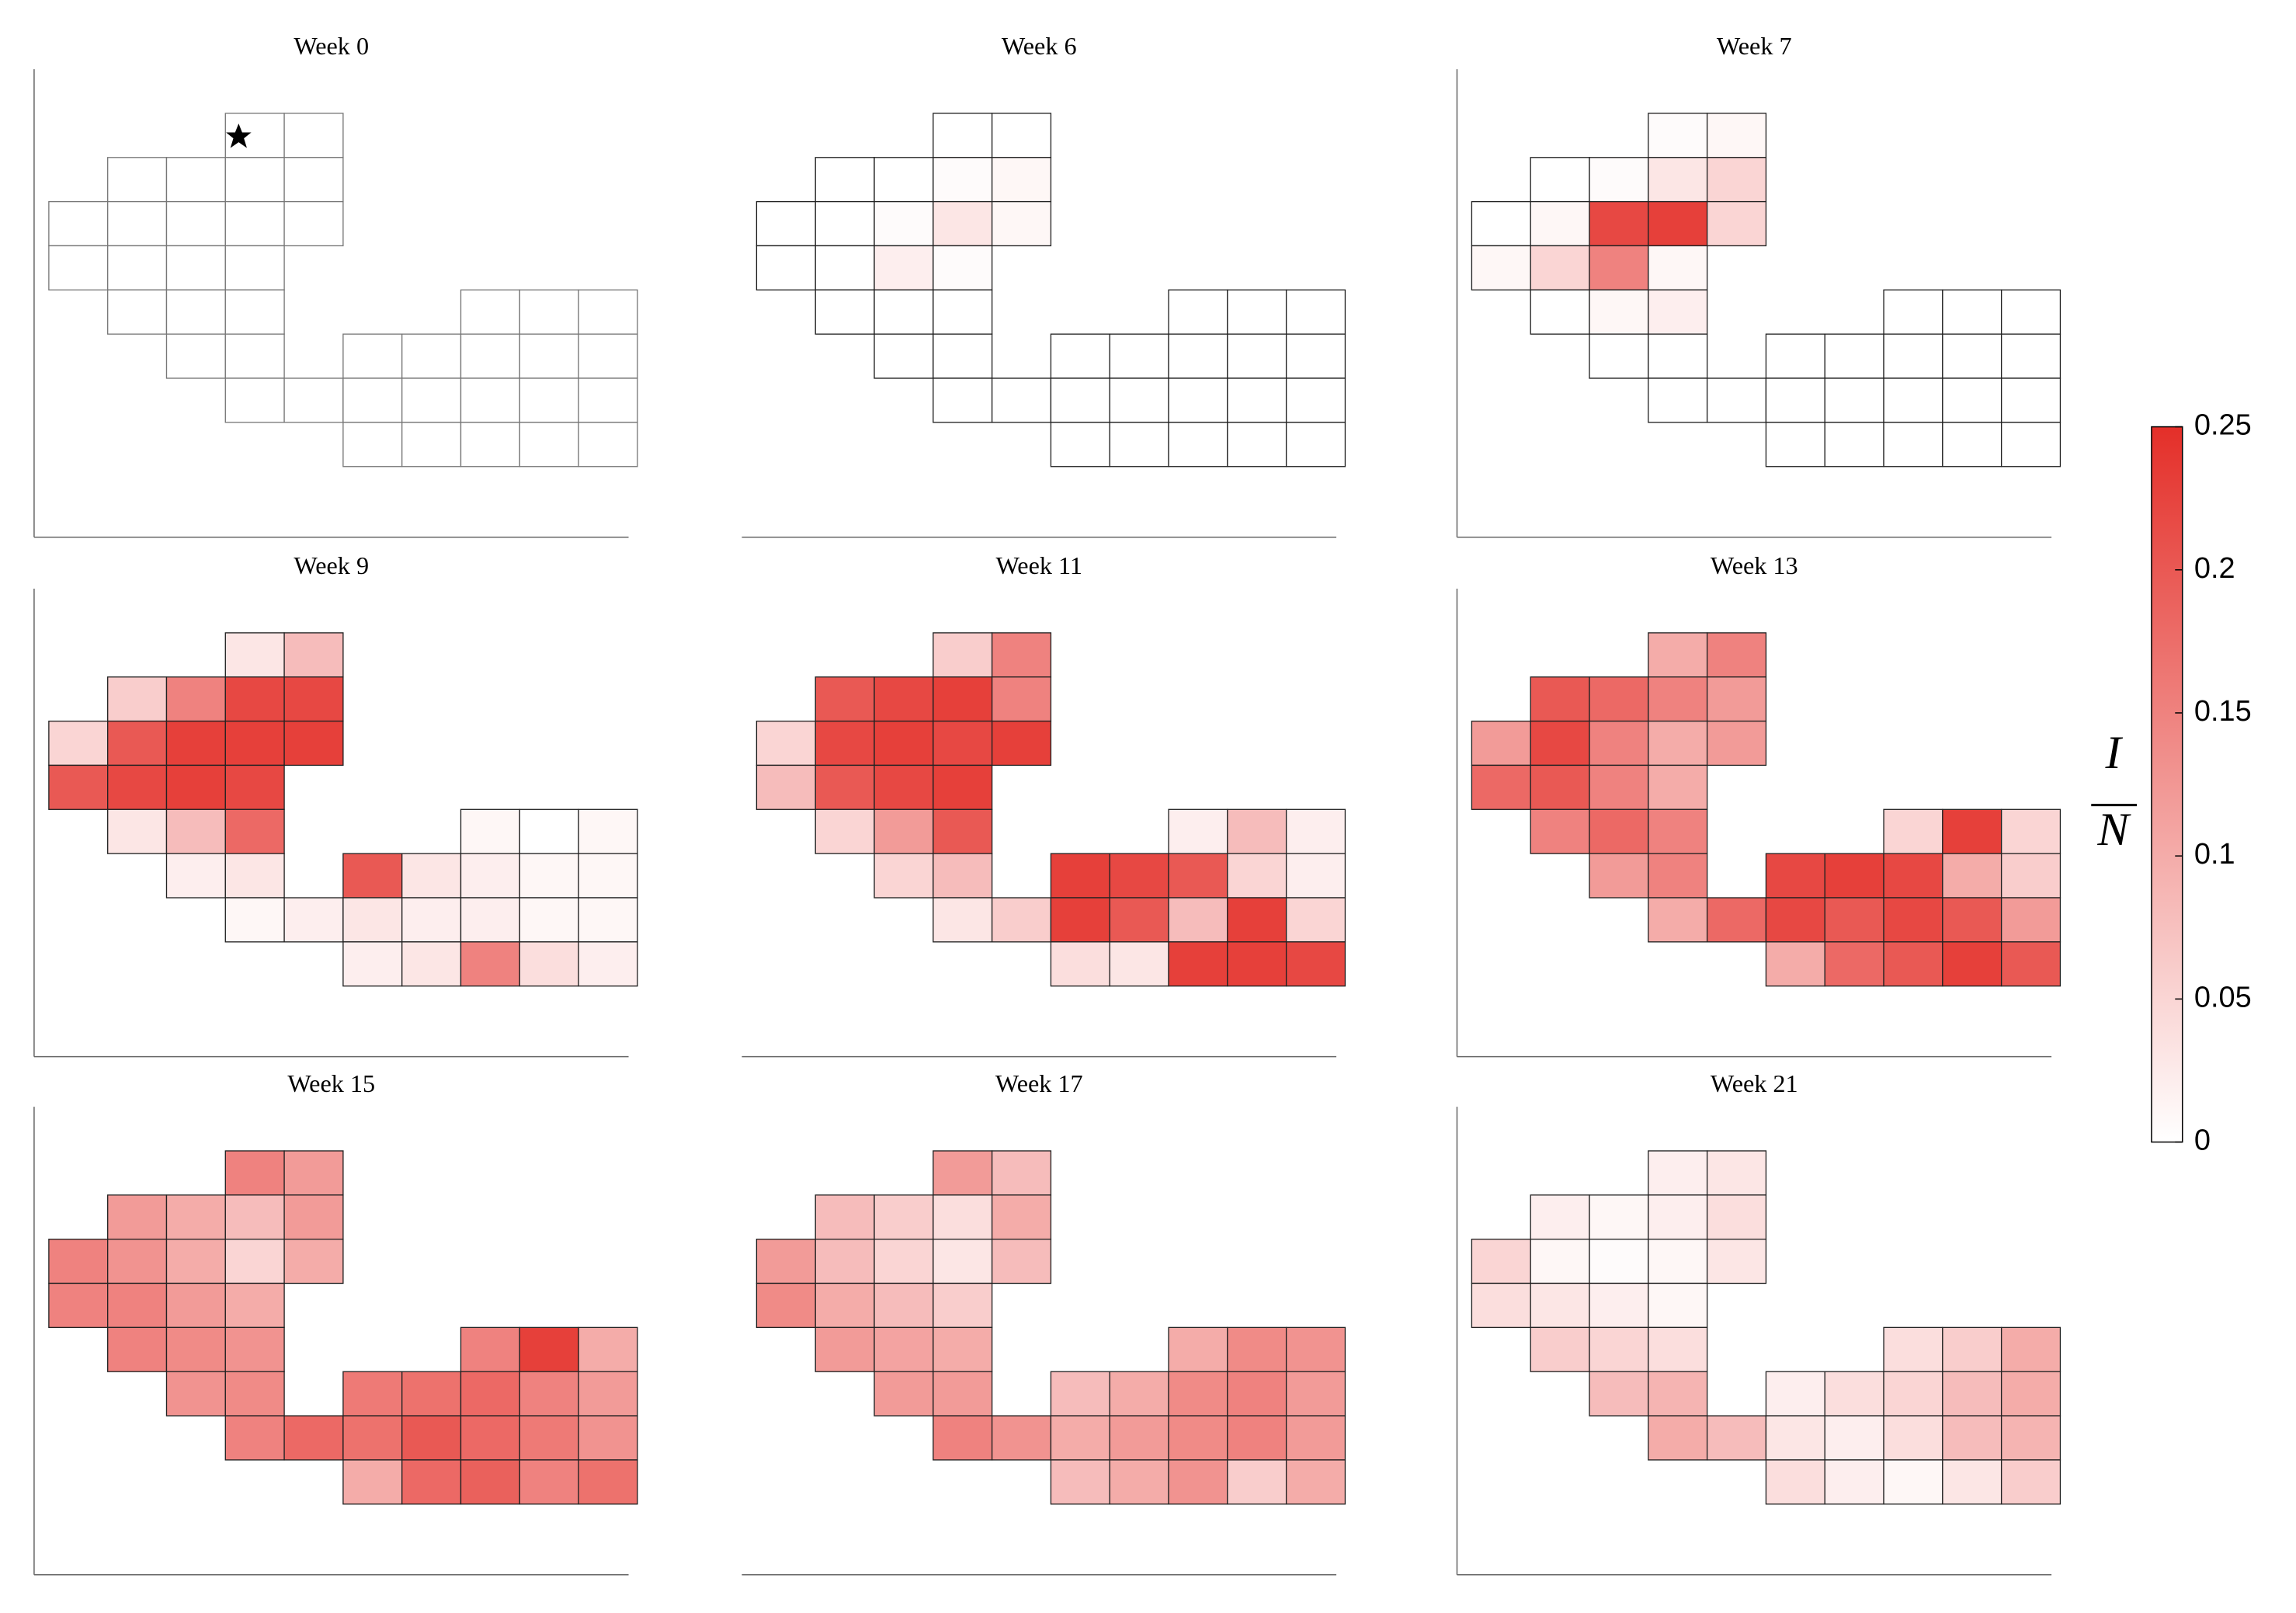 The height and width of the screenshot is (1613, 2296). I want to click on map-panel: Week 15, so click(335, 1322).